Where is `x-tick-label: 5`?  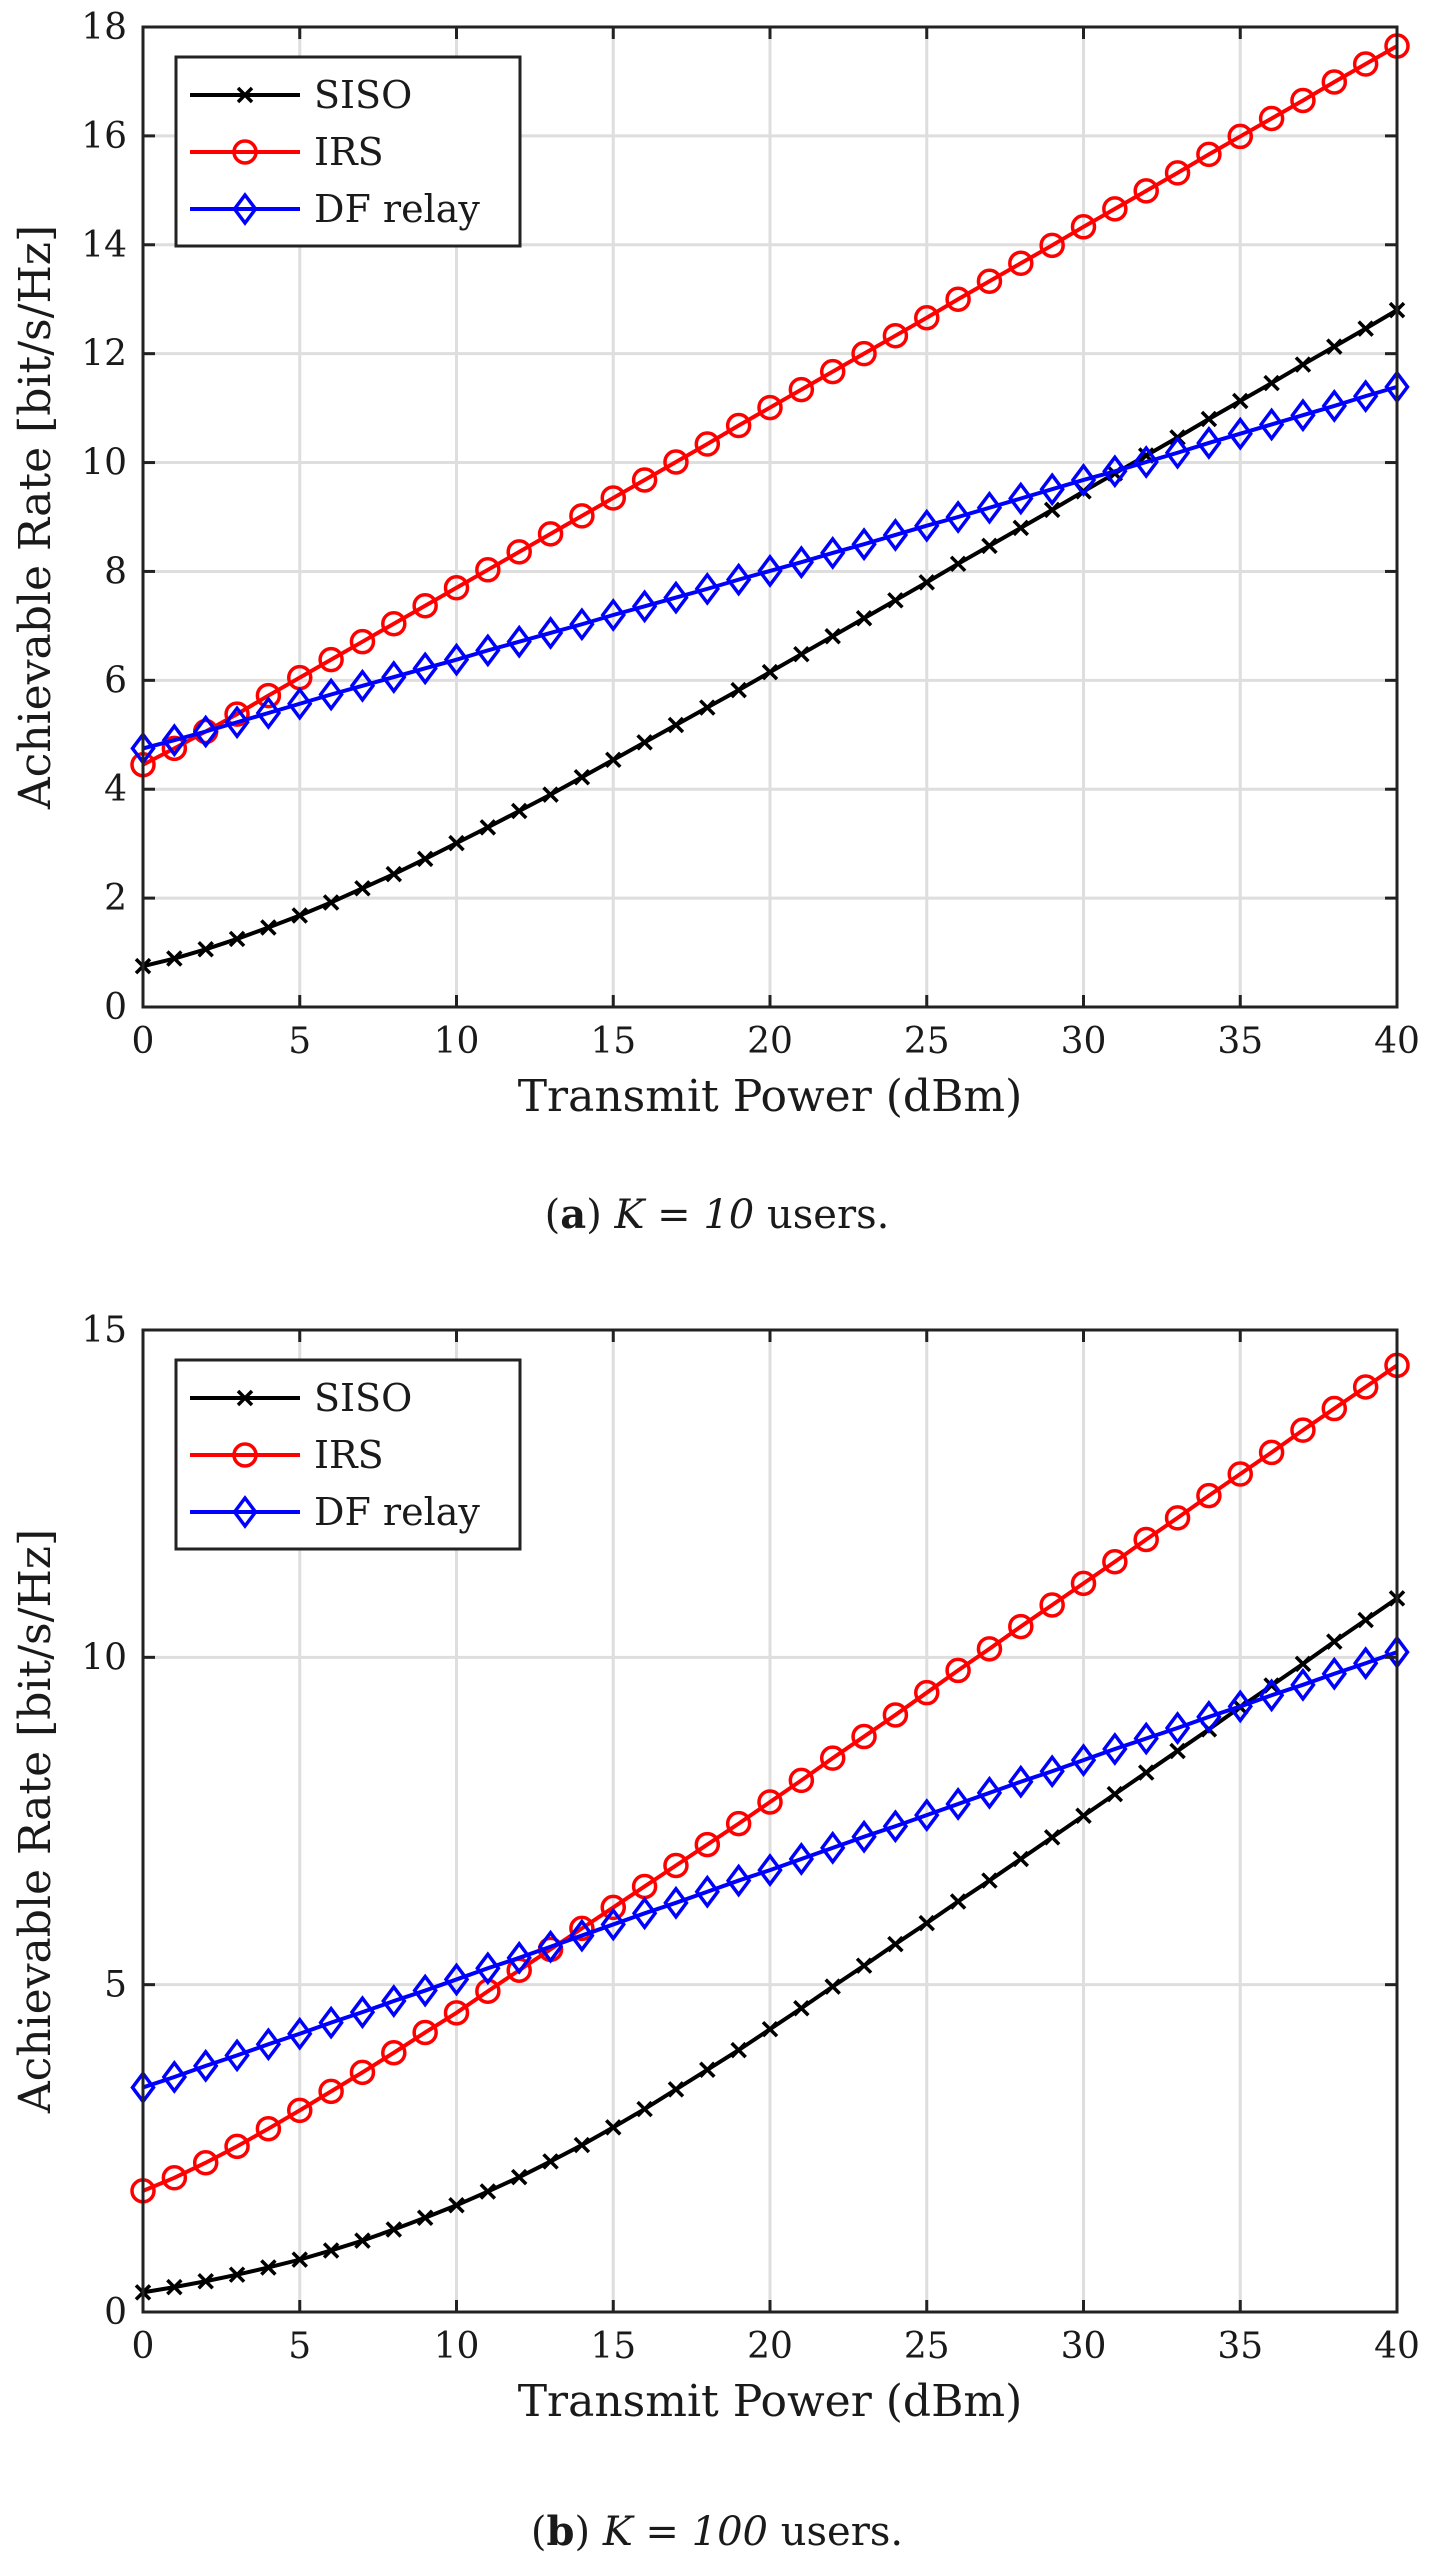 x-tick-label: 5 is located at coordinates (299, 2346).